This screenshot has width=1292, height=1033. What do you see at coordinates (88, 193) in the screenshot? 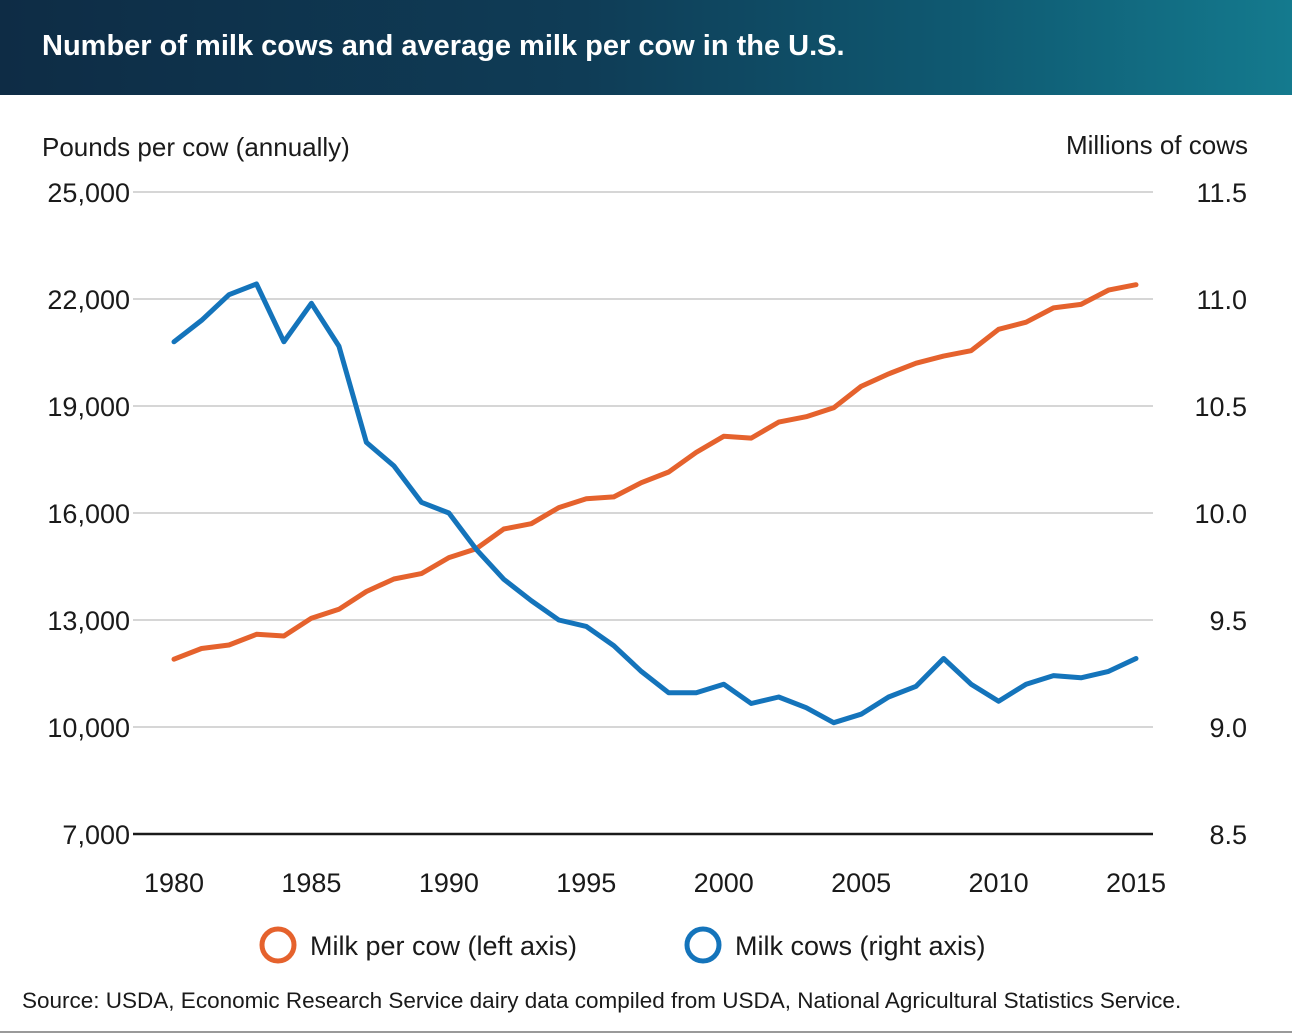
I see `left-axis-tick-label: 25,000` at bounding box center [88, 193].